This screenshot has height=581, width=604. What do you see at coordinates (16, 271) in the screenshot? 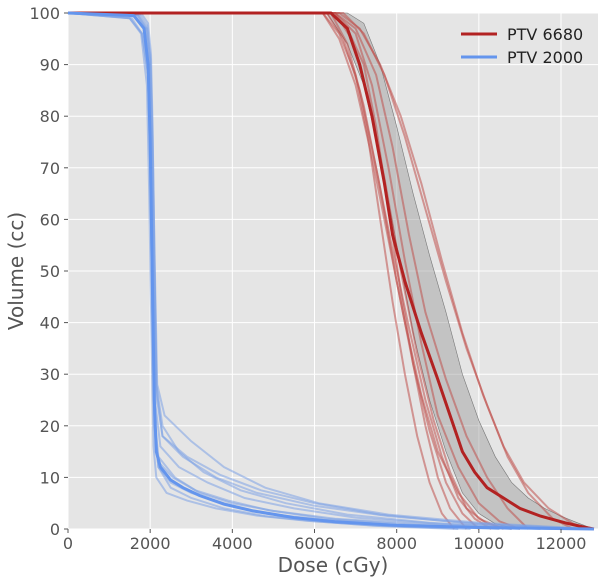
I see `y-axis-label: Volume (cc)` at bounding box center [16, 271].